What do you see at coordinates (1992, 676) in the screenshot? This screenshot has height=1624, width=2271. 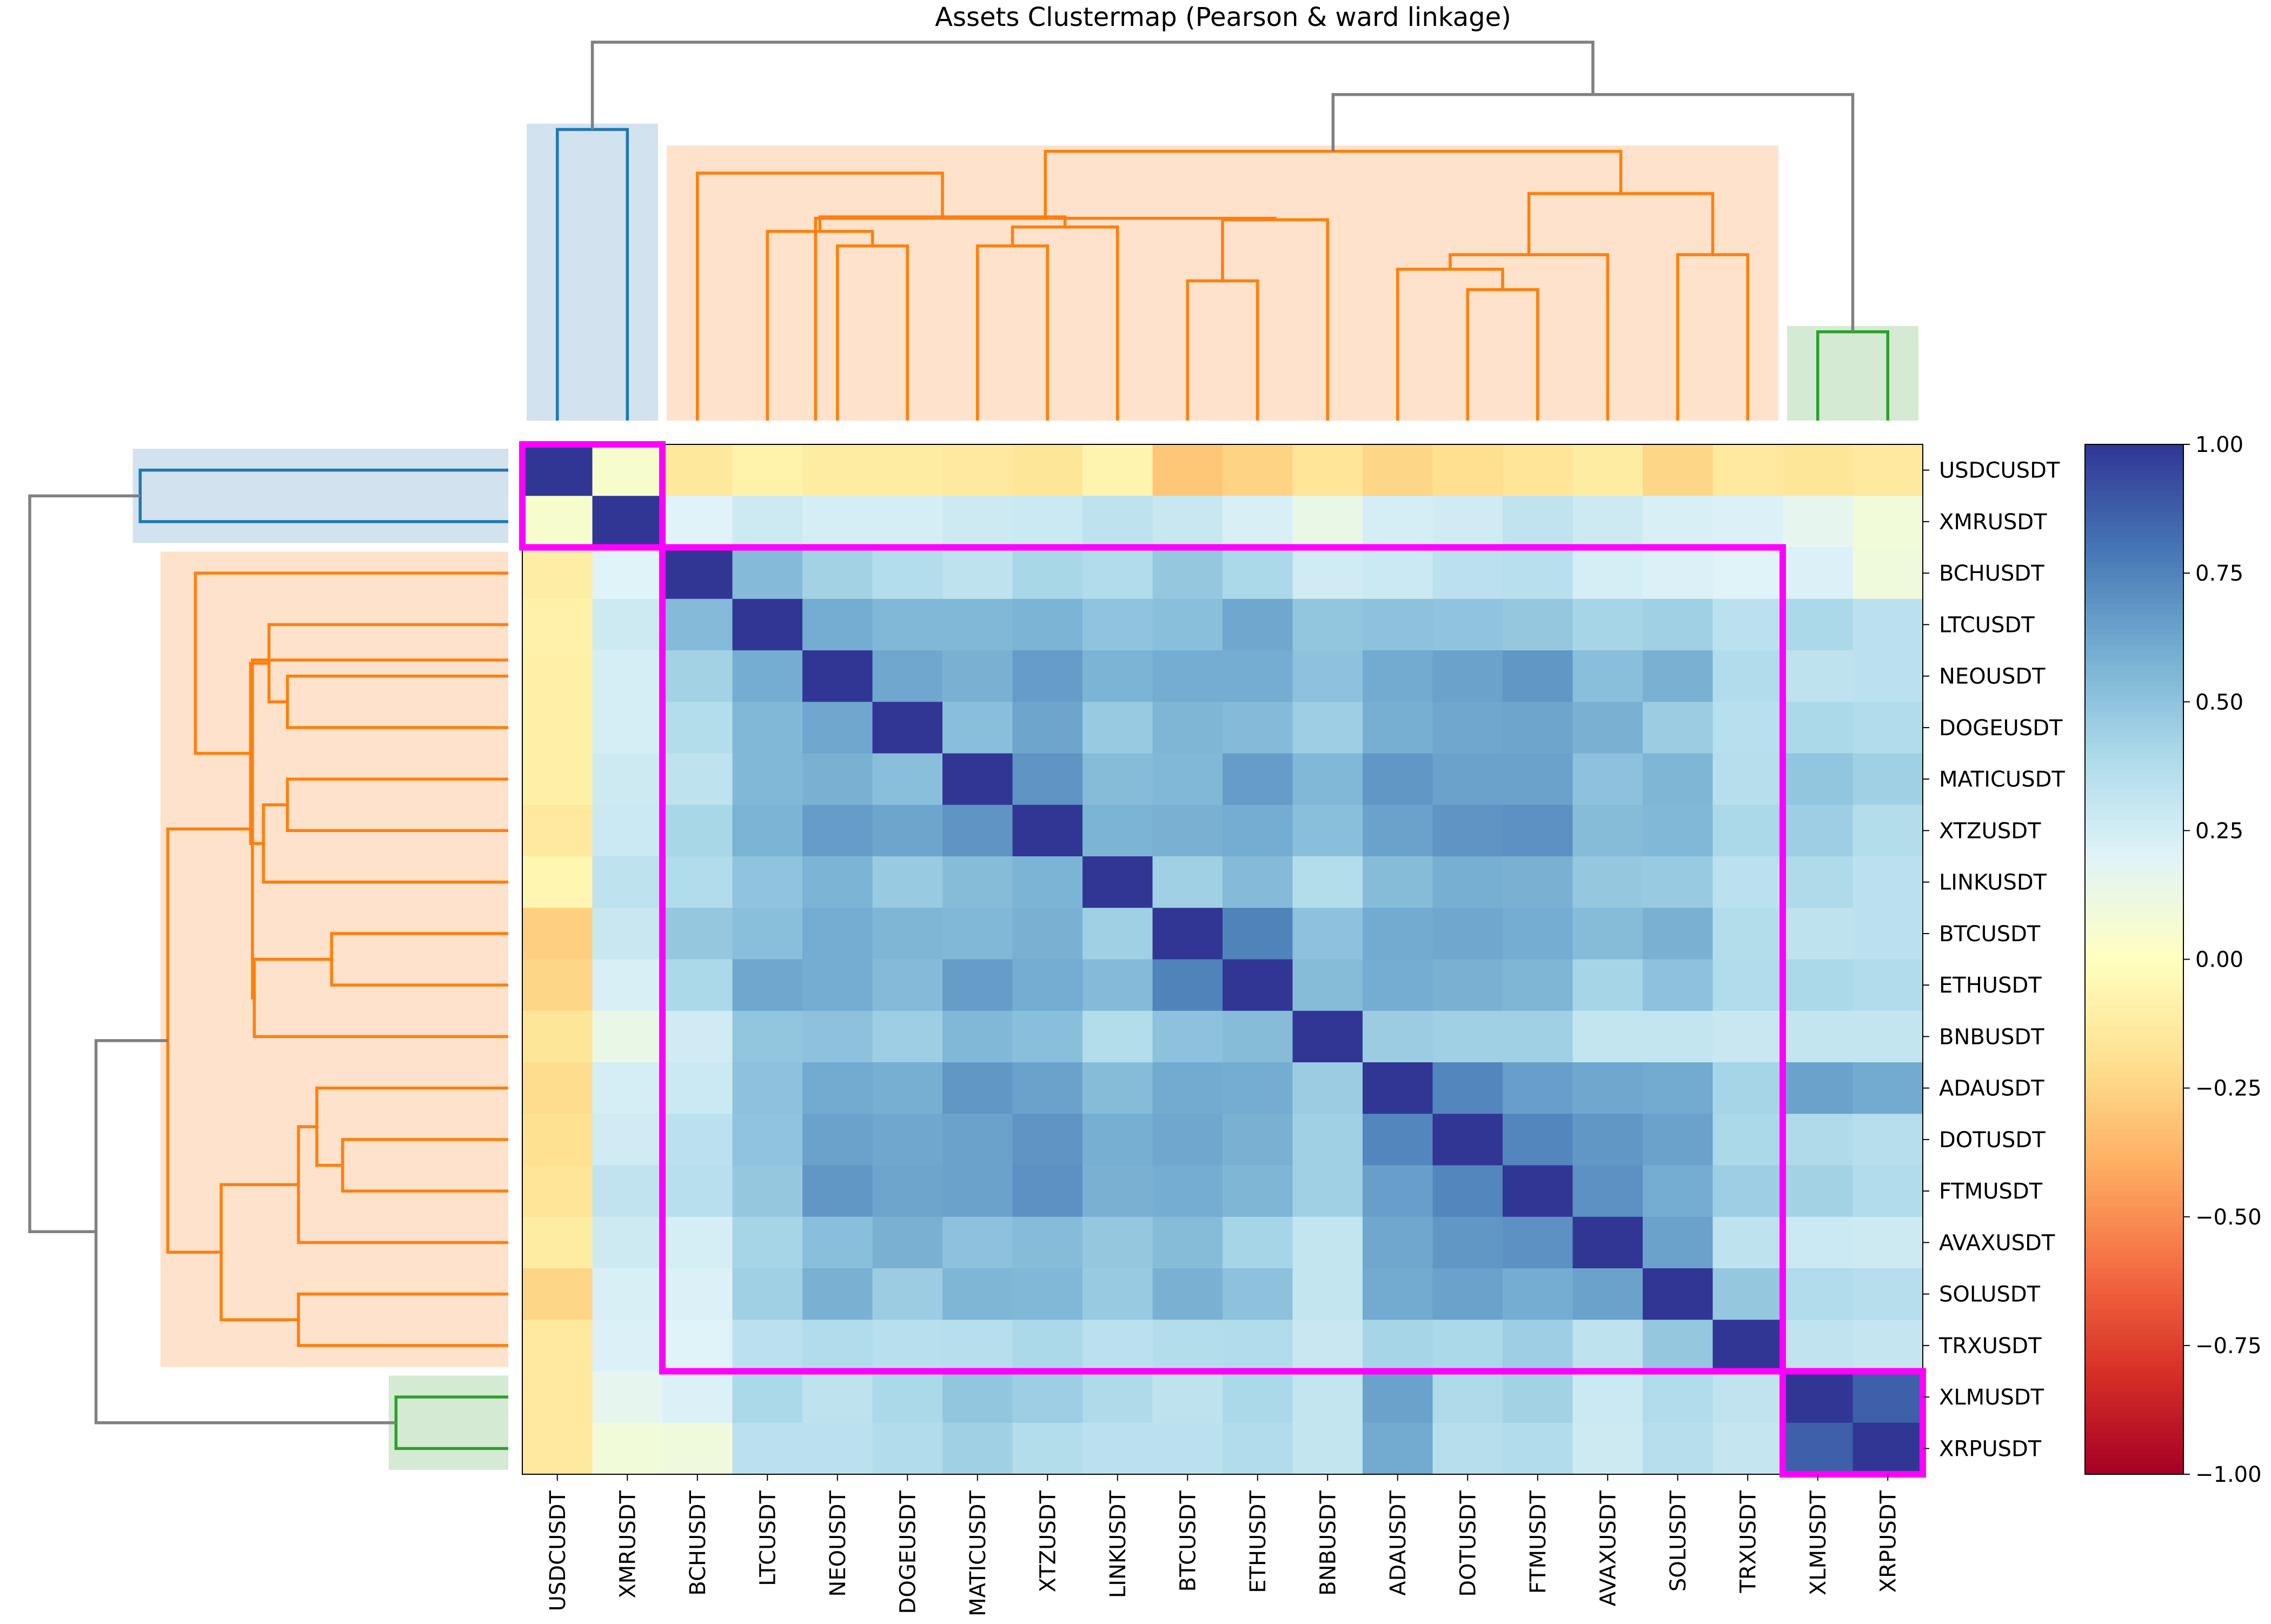 I see `y-tick-label: NEOUSDT` at bounding box center [1992, 676].